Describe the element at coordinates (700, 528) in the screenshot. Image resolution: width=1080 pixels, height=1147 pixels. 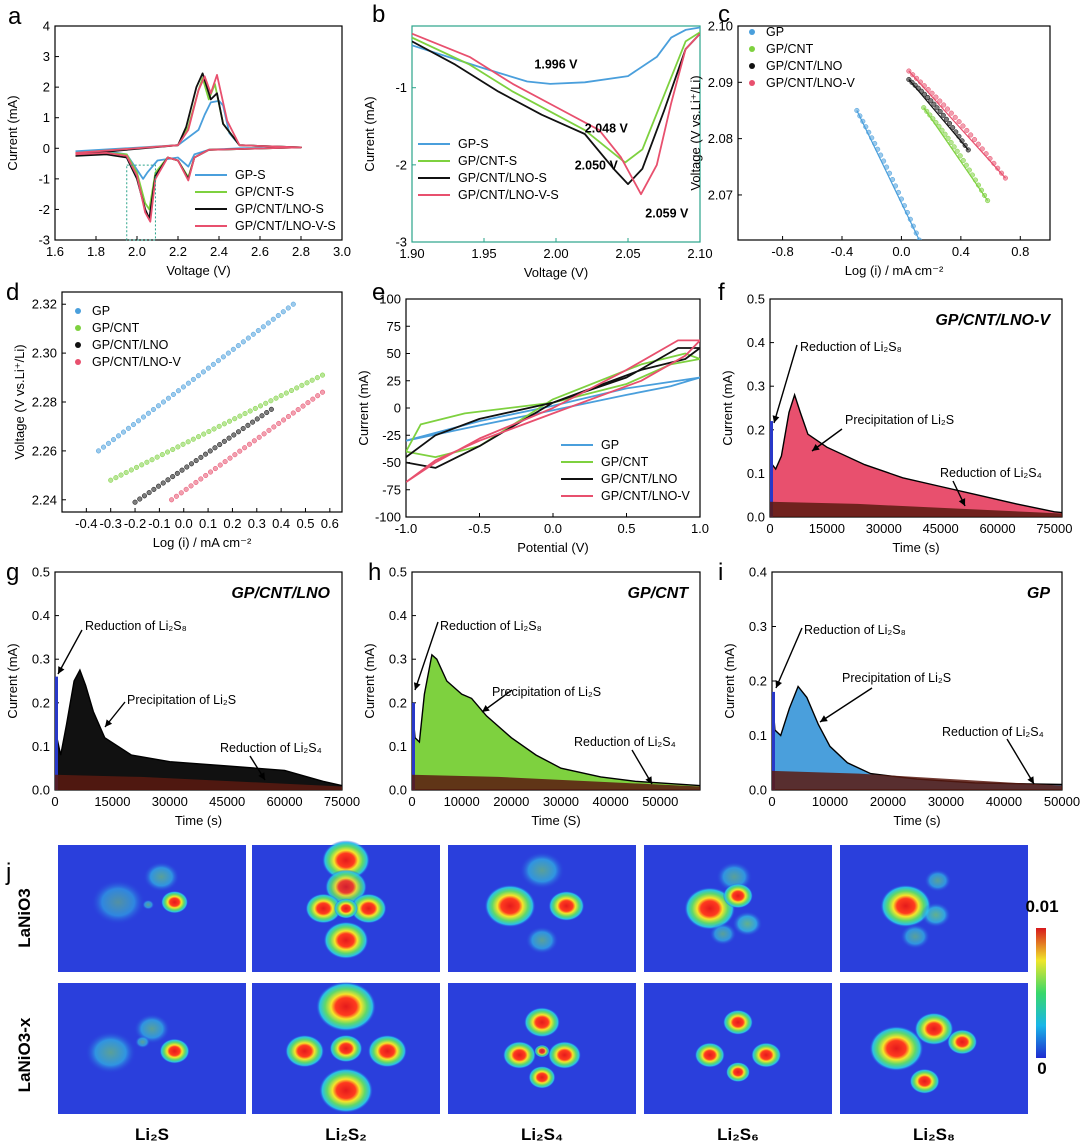
I see `x-tick-label: 1.0` at that location.